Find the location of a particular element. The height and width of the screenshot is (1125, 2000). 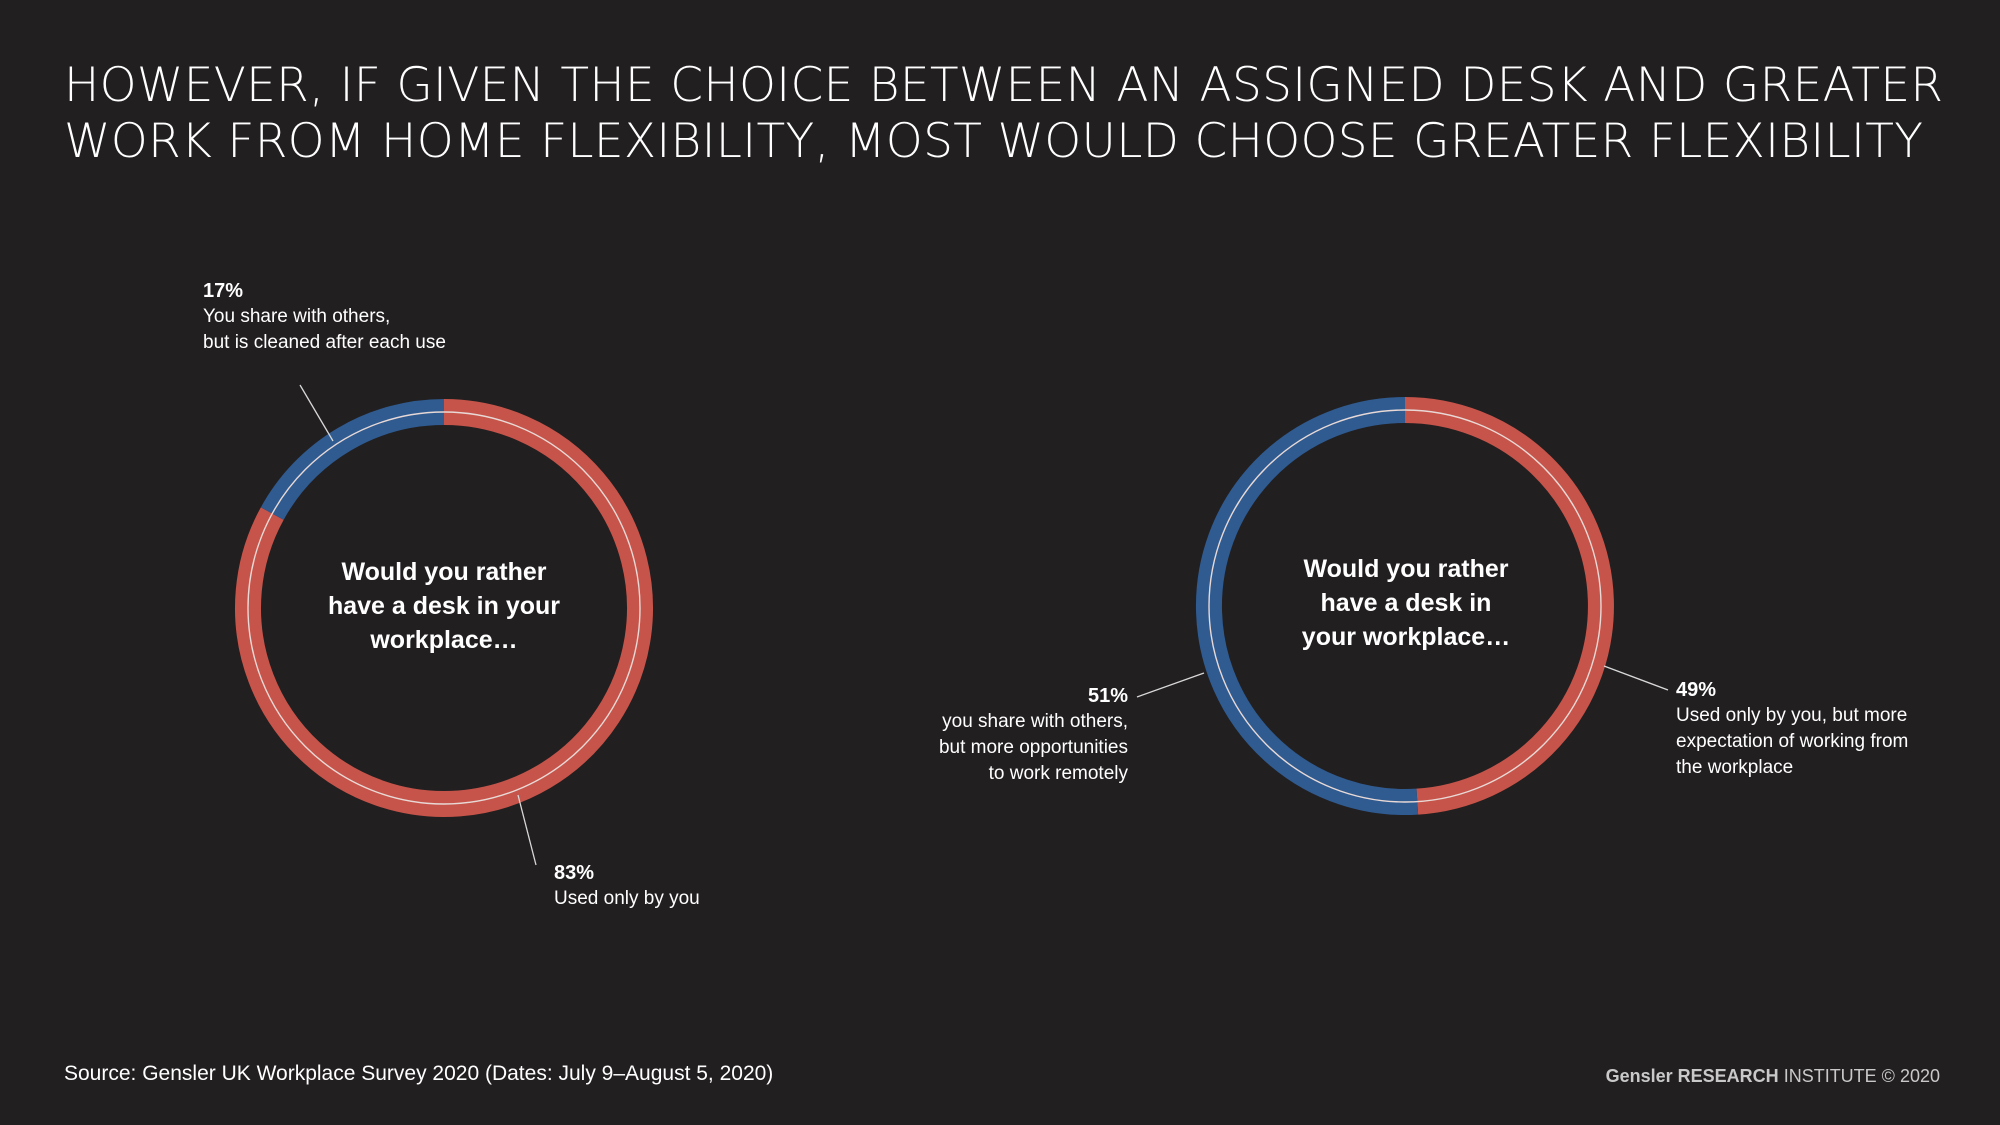

brand-name: Gensler RESEARCH is located at coordinates (1692, 1076).